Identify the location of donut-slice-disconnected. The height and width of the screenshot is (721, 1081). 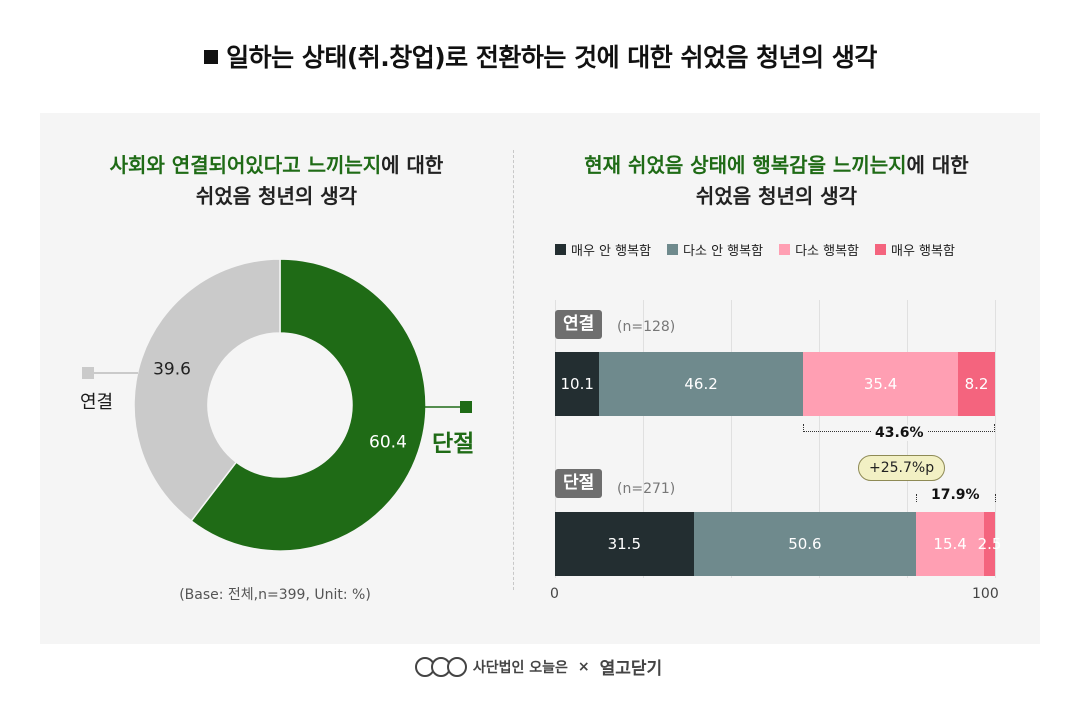
(308, 405).